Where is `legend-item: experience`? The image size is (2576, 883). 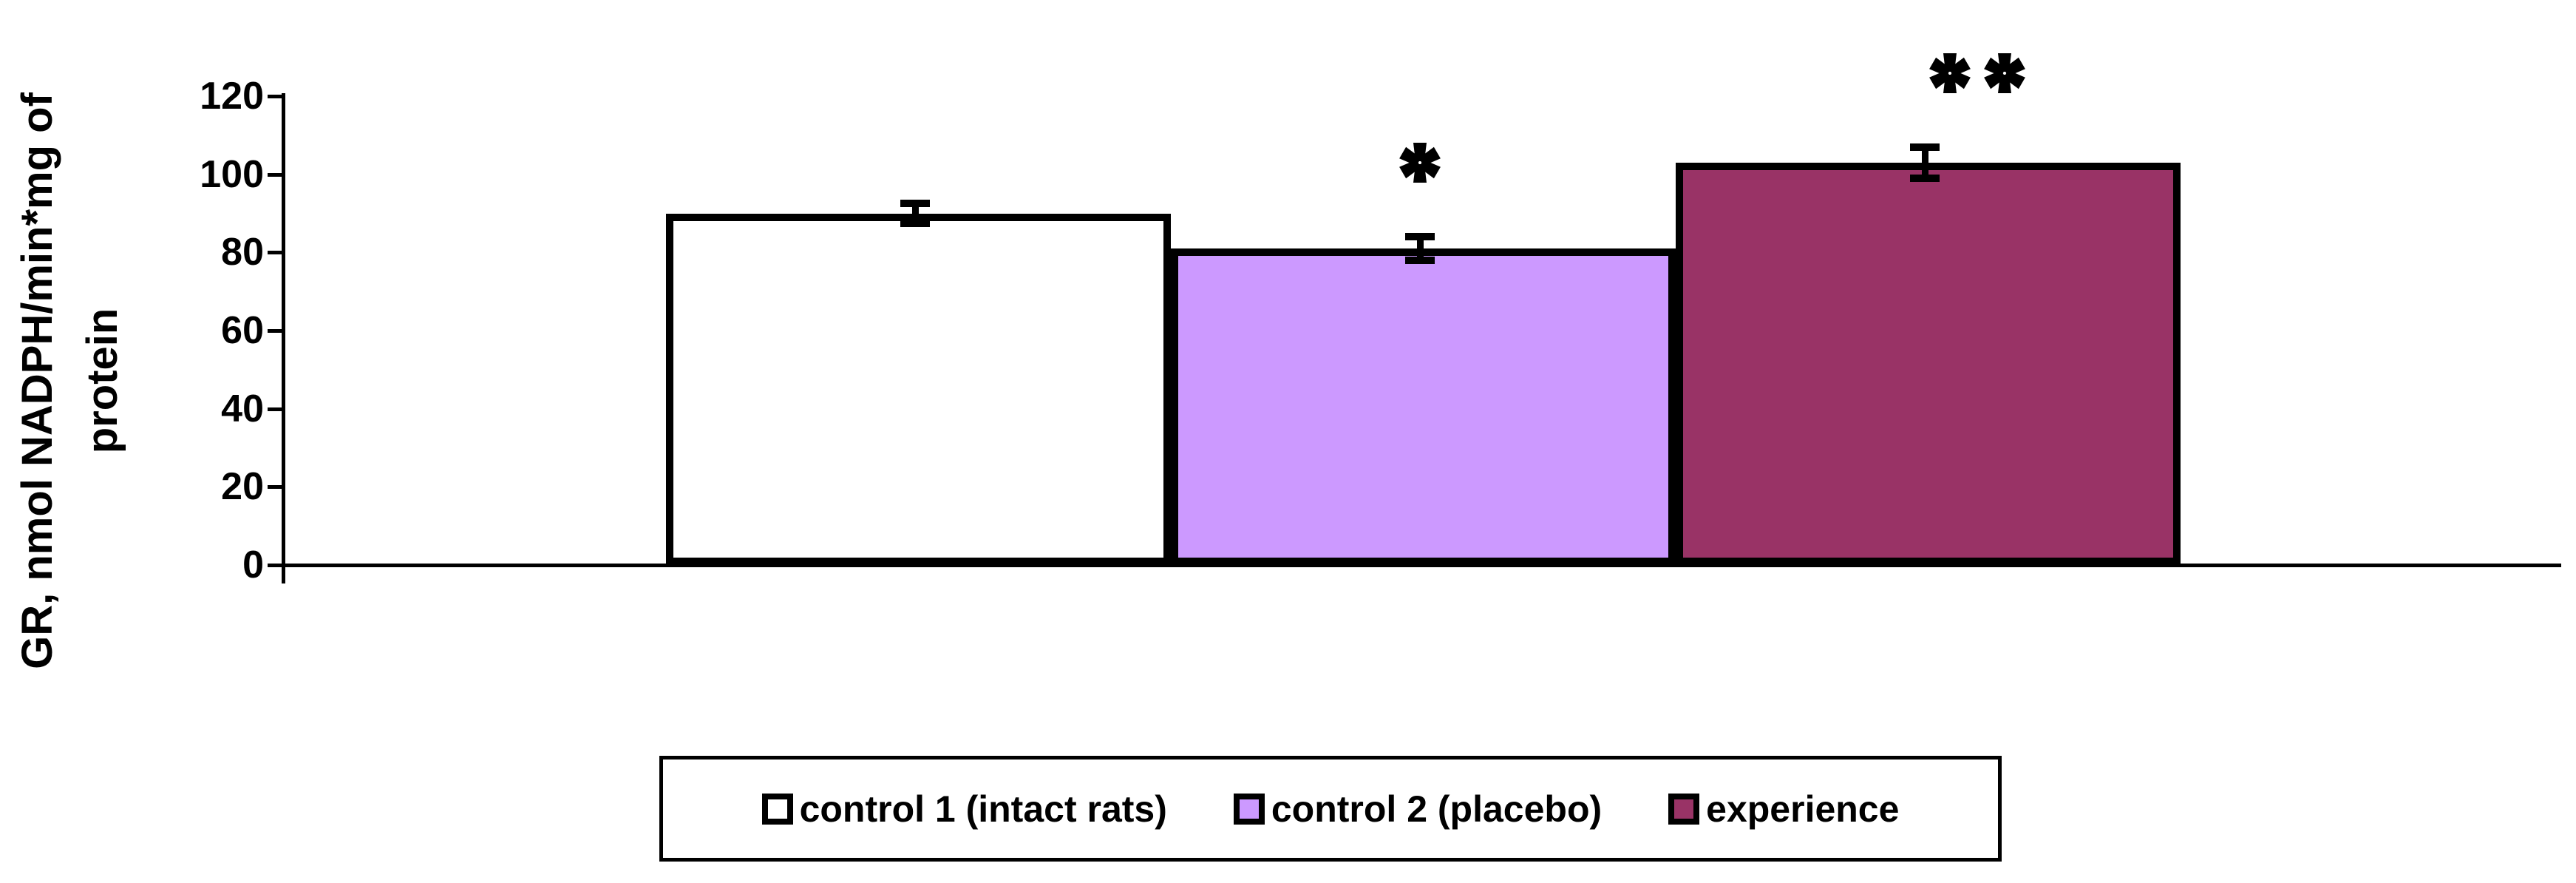 legend-item: experience is located at coordinates (1783, 809).